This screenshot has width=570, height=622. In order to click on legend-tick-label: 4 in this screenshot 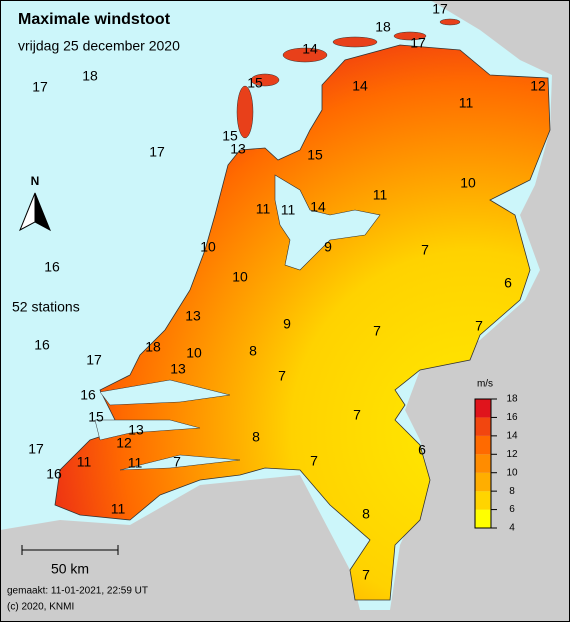, I will do `click(512, 528)`.